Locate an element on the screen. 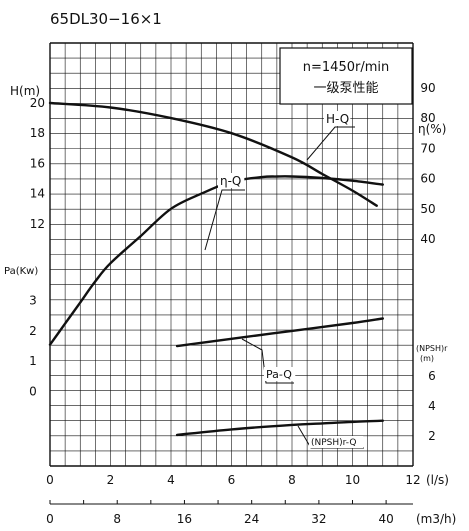 The image size is (469, 531). h-q-label: H-Q is located at coordinates (337, 119).